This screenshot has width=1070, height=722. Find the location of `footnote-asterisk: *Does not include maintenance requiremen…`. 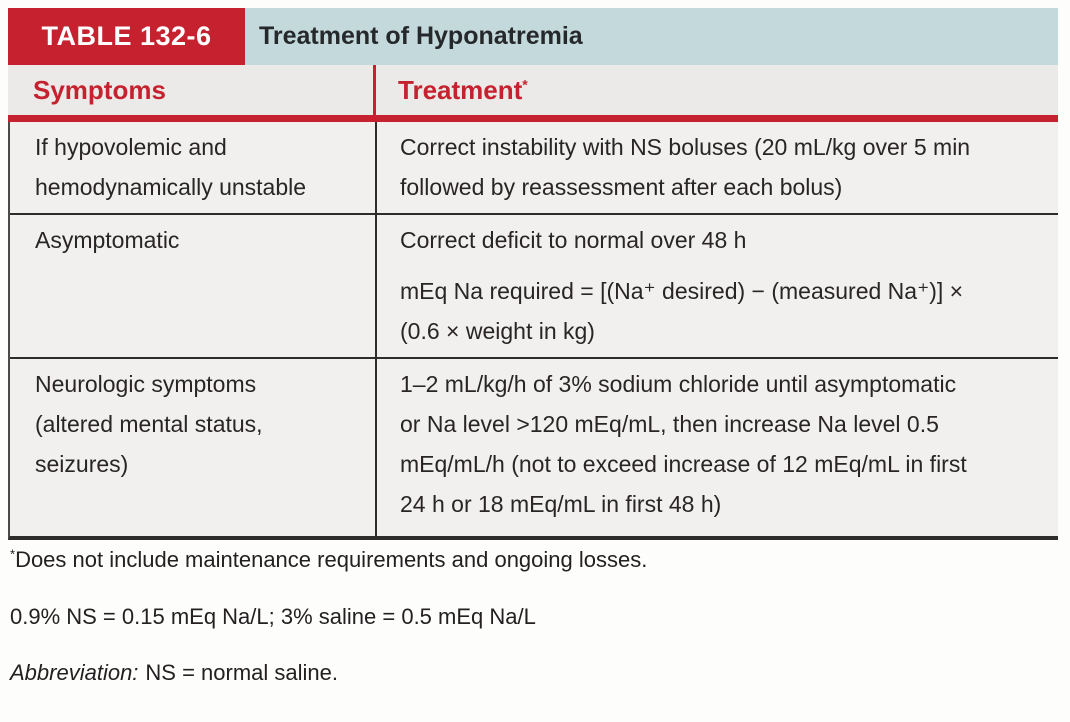

footnote-asterisk: *Does not include maintenance requiremen… is located at coordinates (530, 560).